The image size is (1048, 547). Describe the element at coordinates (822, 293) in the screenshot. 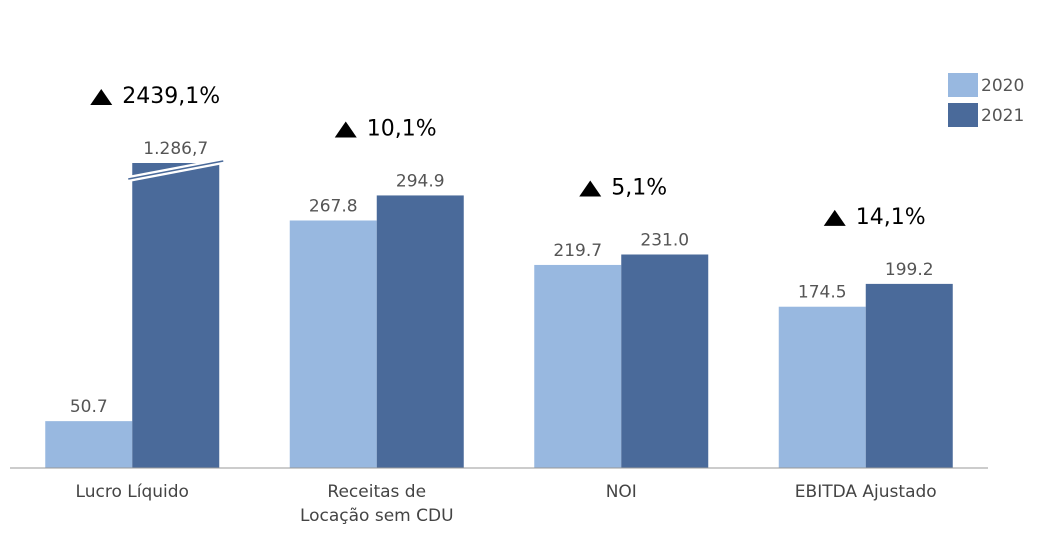

I see `data-label: 174.5` at that location.